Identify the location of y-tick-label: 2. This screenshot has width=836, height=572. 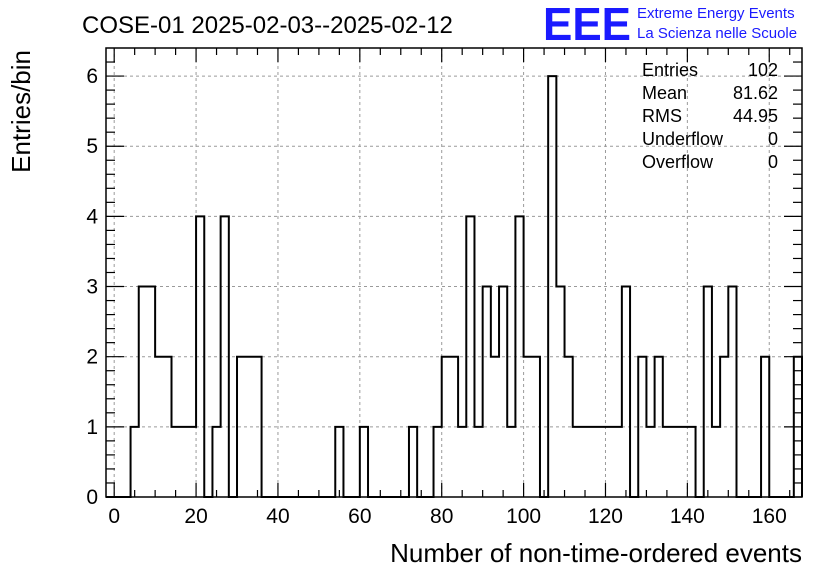
(92, 357).